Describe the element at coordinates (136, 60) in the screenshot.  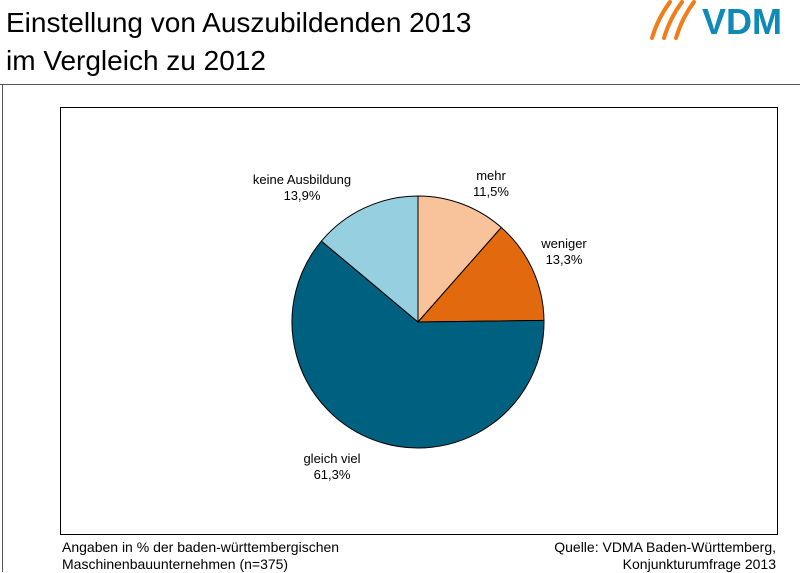
I see `title-line-2: im Vergleich zu 2012` at that location.